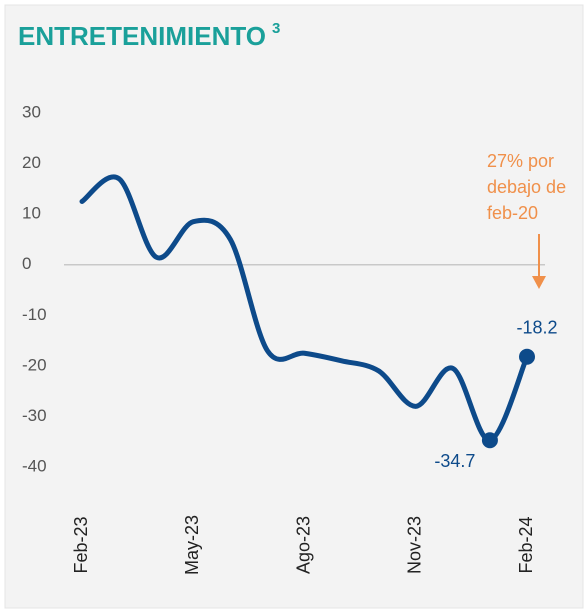 The height and width of the screenshot is (613, 588). What do you see at coordinates (512, 213) in the screenshot?
I see `annotation: feb-20` at bounding box center [512, 213].